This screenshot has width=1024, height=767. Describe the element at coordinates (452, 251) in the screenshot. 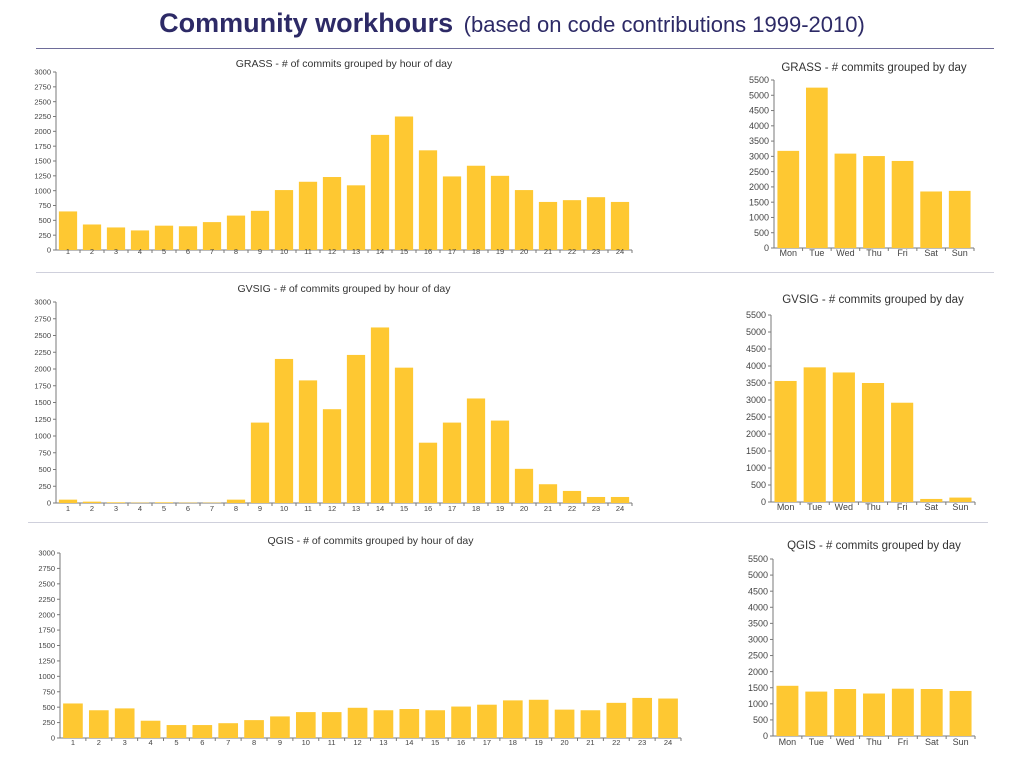

I see `x-tick-label: 17` at that location.